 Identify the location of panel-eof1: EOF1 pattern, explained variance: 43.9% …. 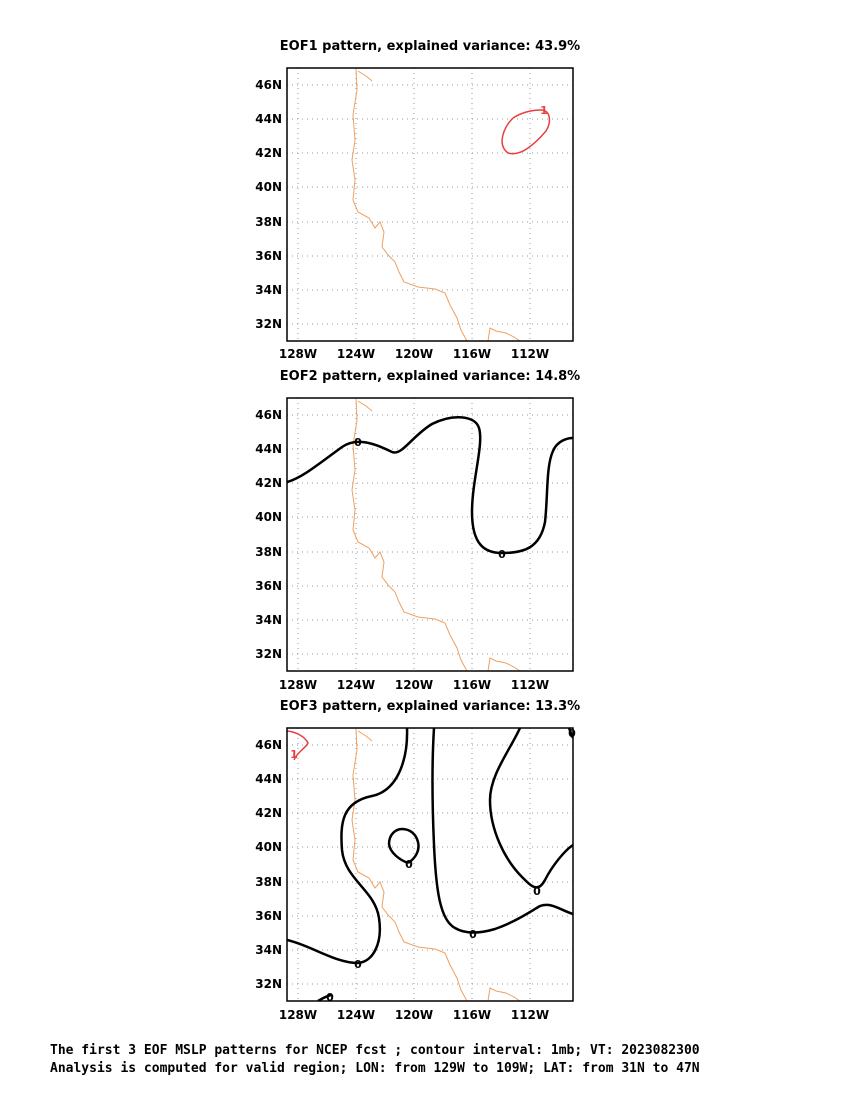
(417, 200).